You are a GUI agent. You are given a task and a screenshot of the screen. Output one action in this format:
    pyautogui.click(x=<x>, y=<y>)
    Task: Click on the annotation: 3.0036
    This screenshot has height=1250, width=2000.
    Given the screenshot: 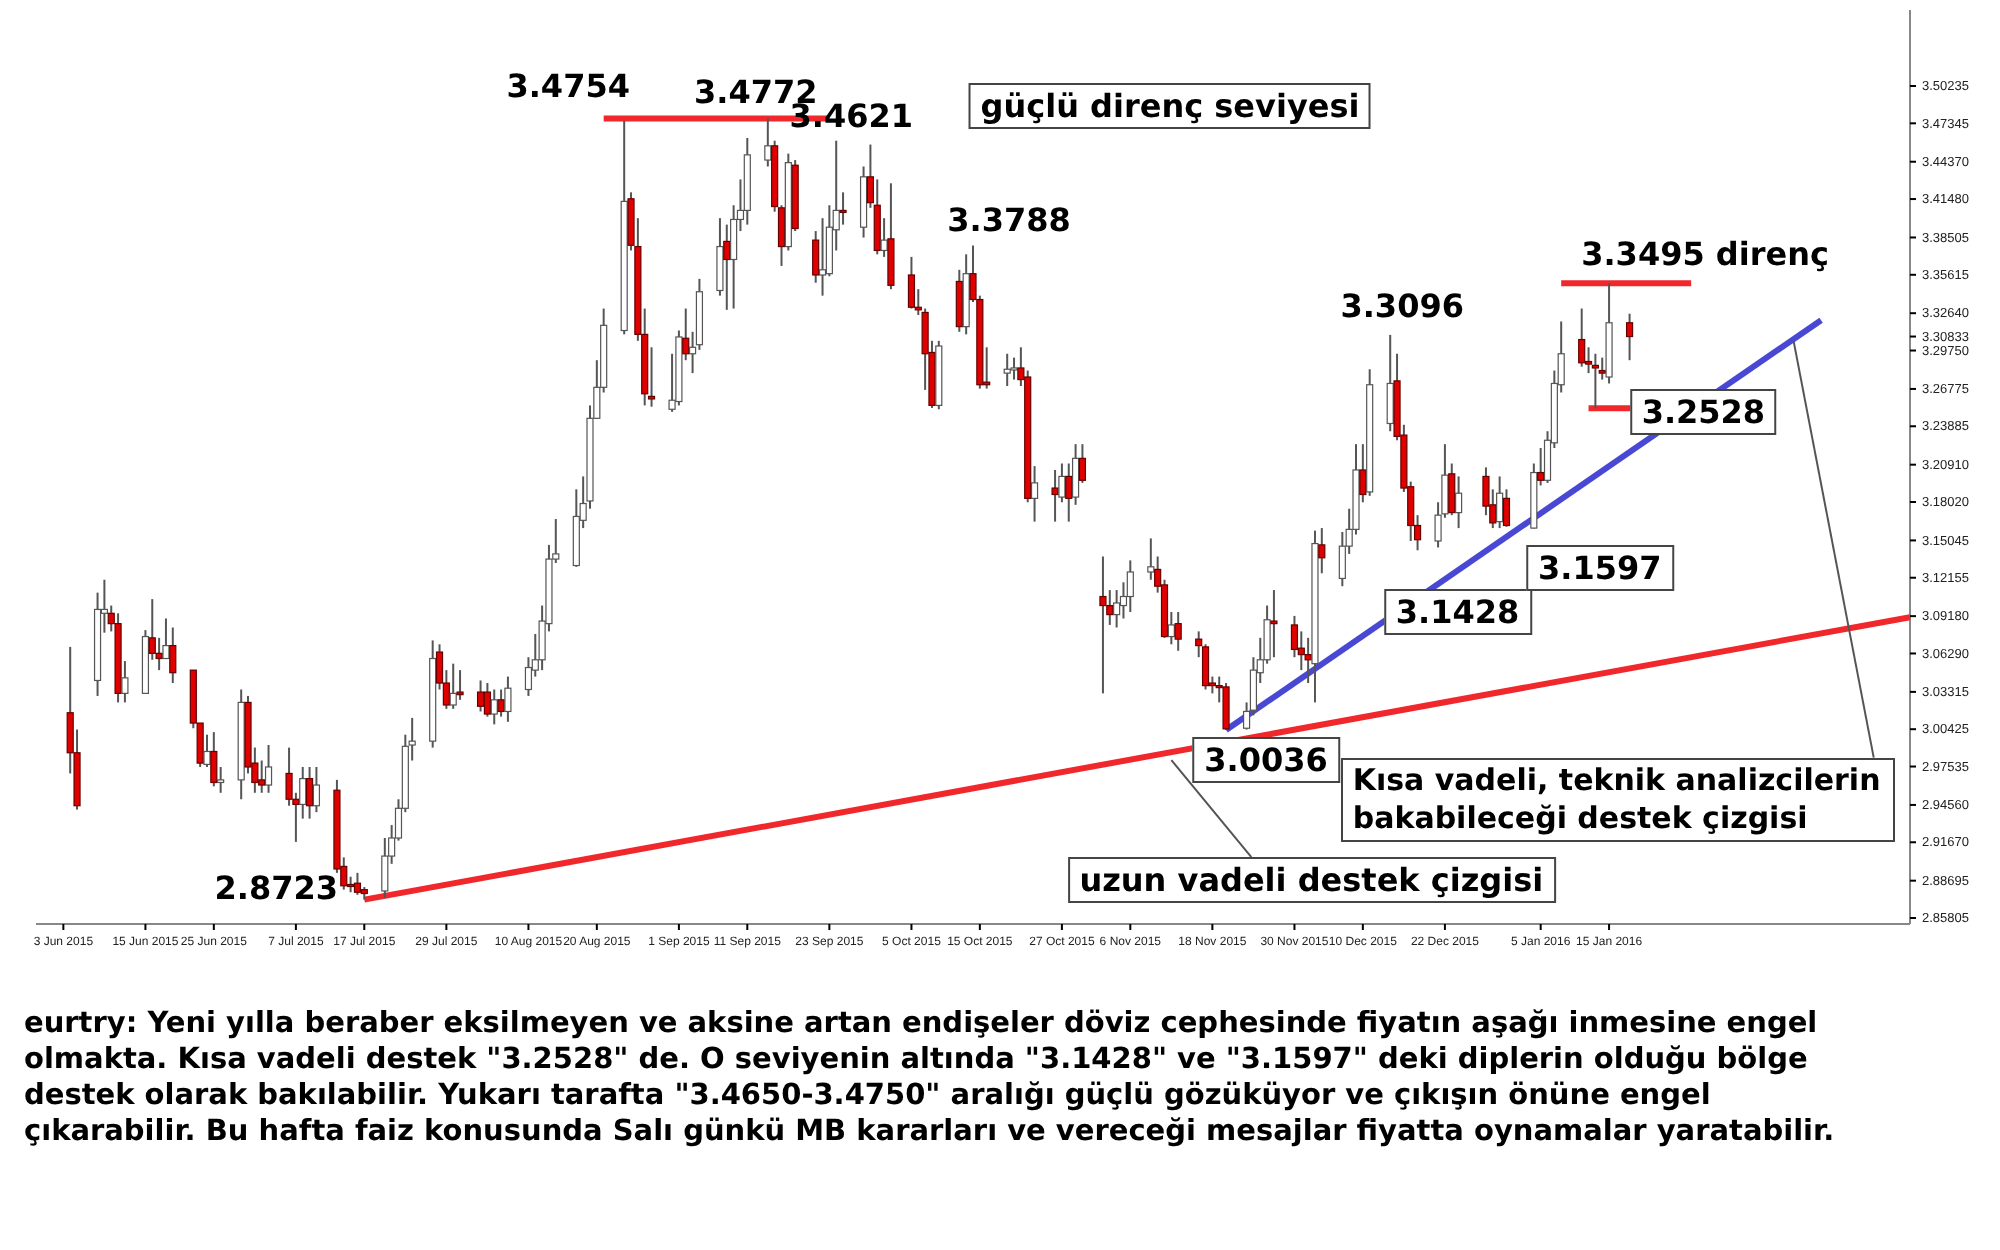 What is the action you would take?
    pyautogui.click(x=1266, y=760)
    